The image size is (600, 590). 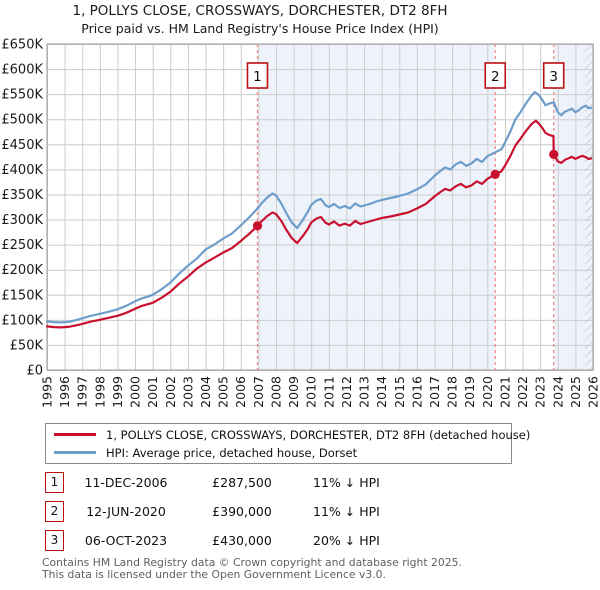 What do you see at coordinates (54, 482) in the screenshot?
I see `sale-number-badge: 1` at bounding box center [54, 482].